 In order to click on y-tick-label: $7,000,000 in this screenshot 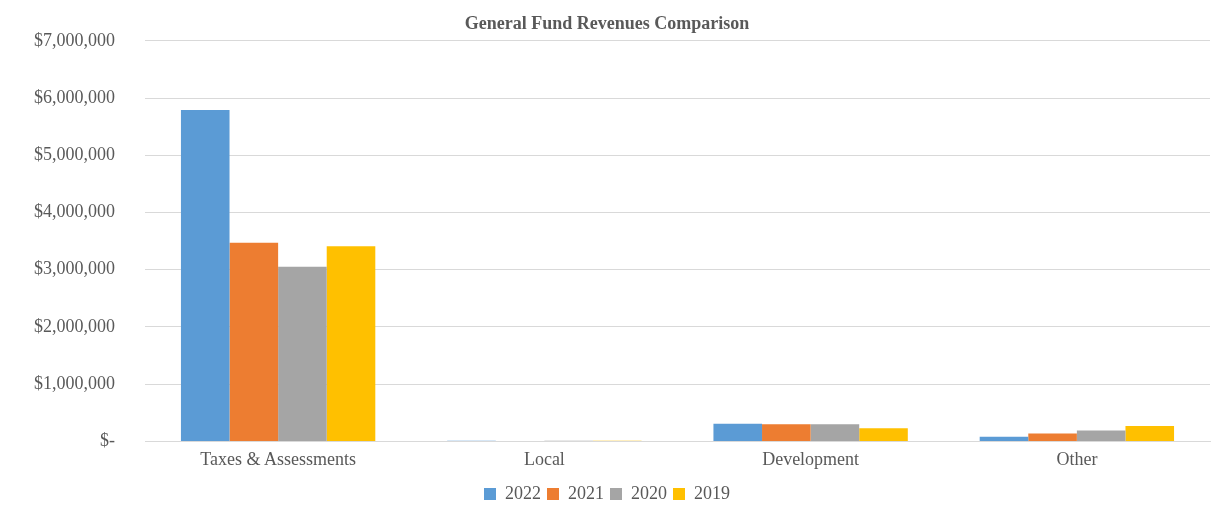, I will do `click(74, 39)`.